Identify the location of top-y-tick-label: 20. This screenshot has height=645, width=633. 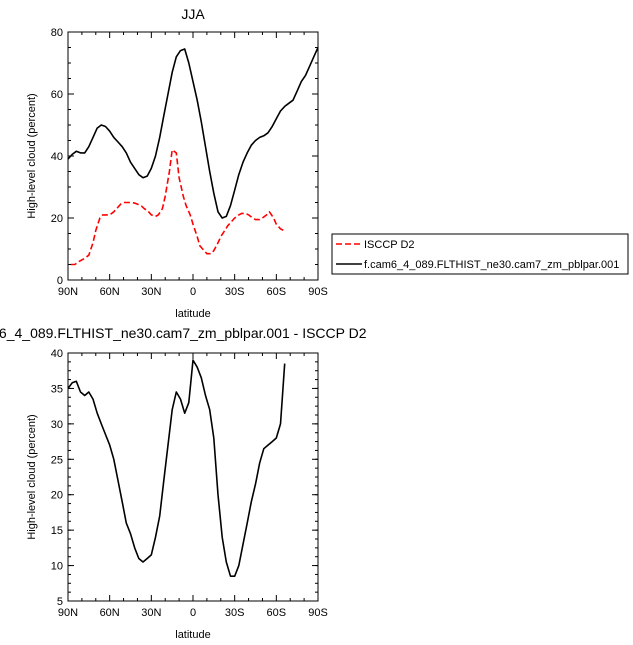
(57, 219).